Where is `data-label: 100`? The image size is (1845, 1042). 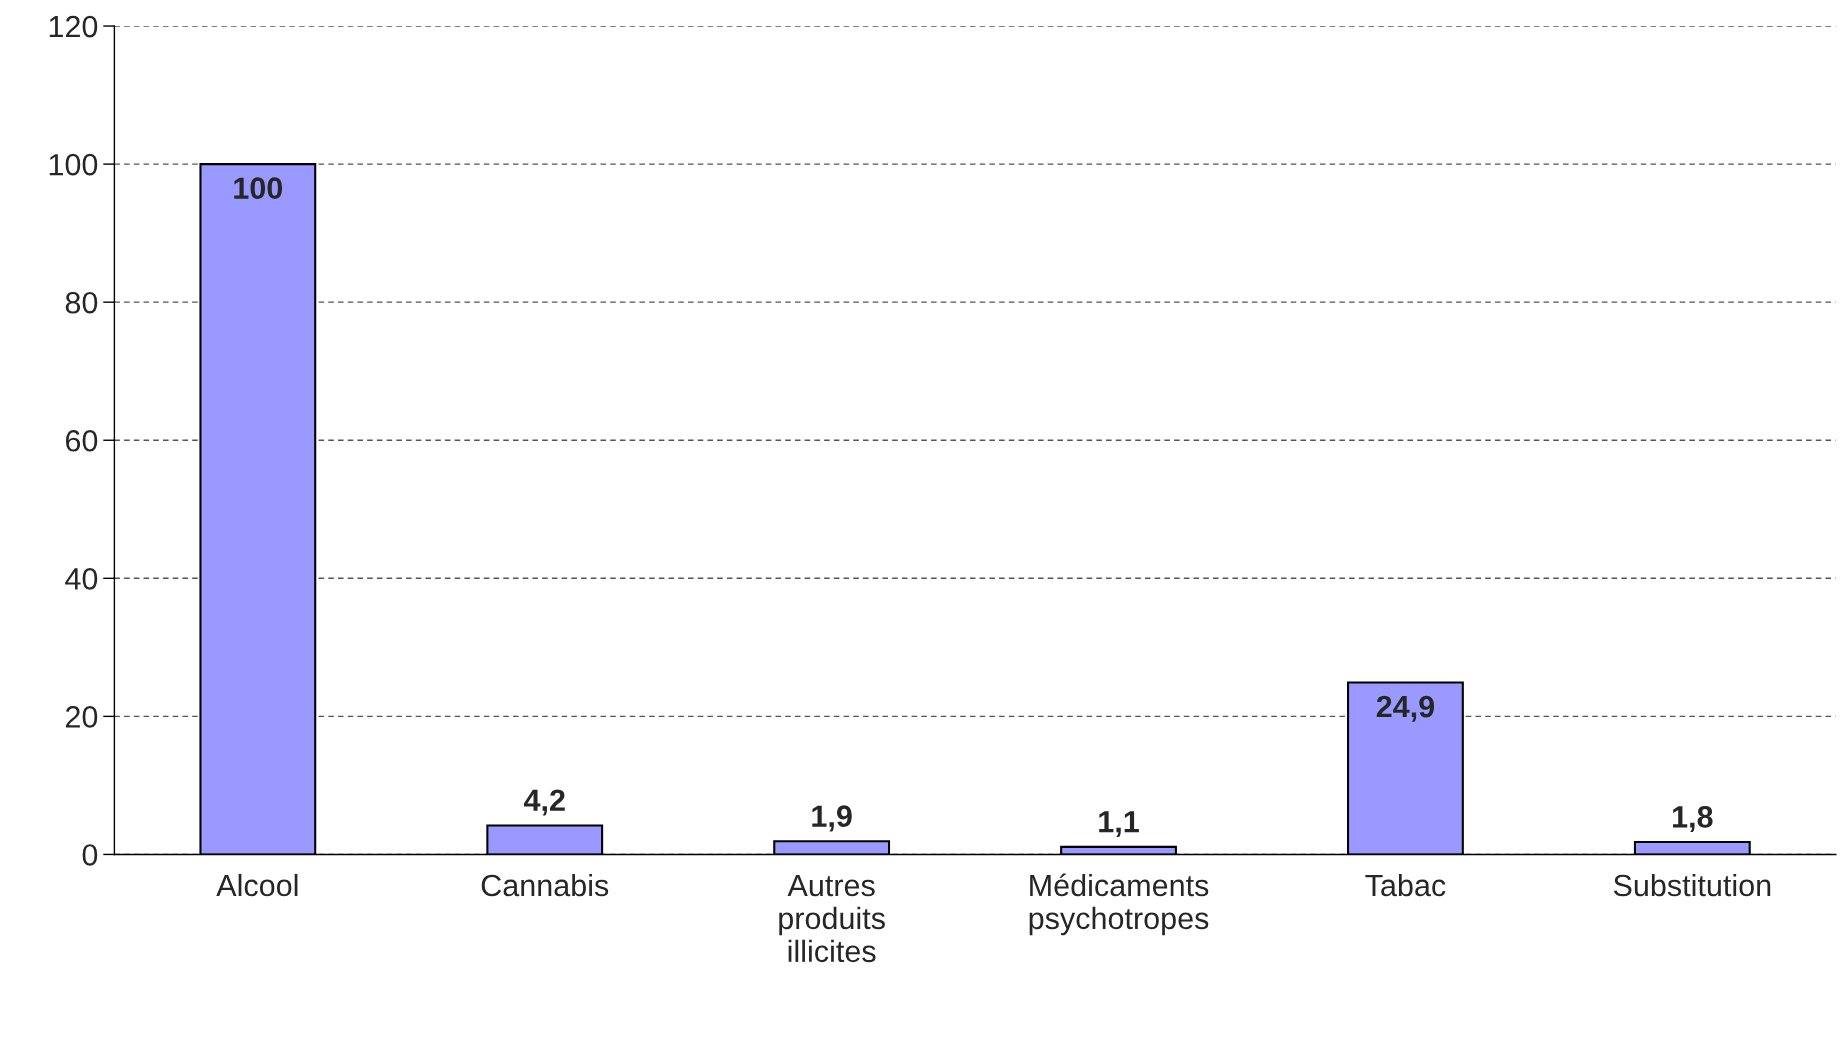 data-label: 100 is located at coordinates (258, 188).